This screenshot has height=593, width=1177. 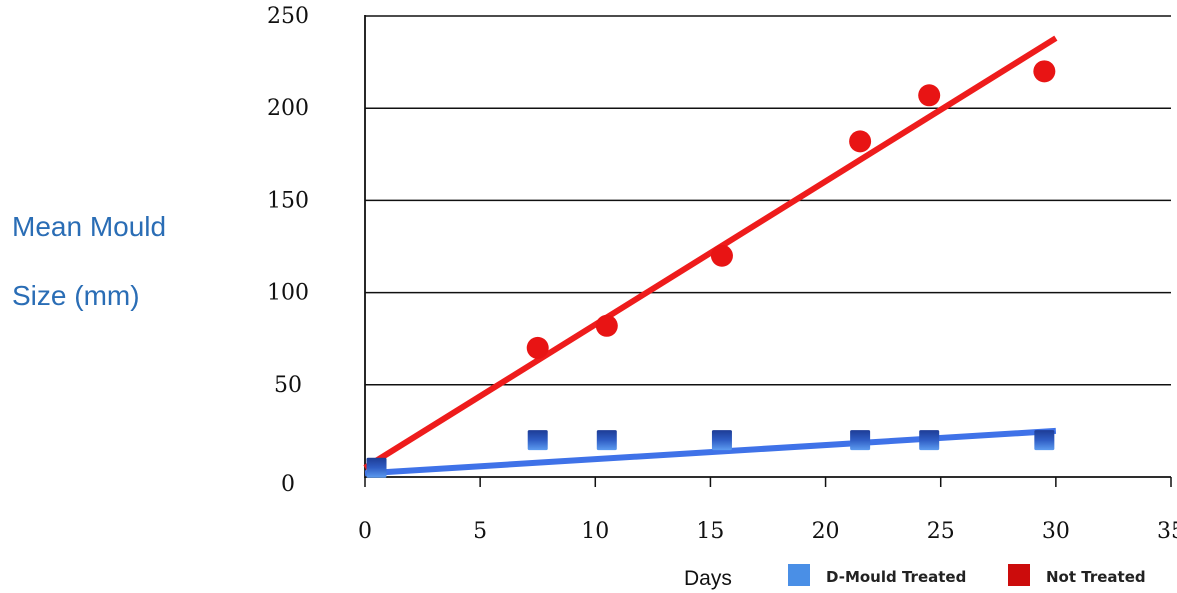 What do you see at coordinates (708, 578) in the screenshot?
I see `x-axis-label: Days` at bounding box center [708, 578].